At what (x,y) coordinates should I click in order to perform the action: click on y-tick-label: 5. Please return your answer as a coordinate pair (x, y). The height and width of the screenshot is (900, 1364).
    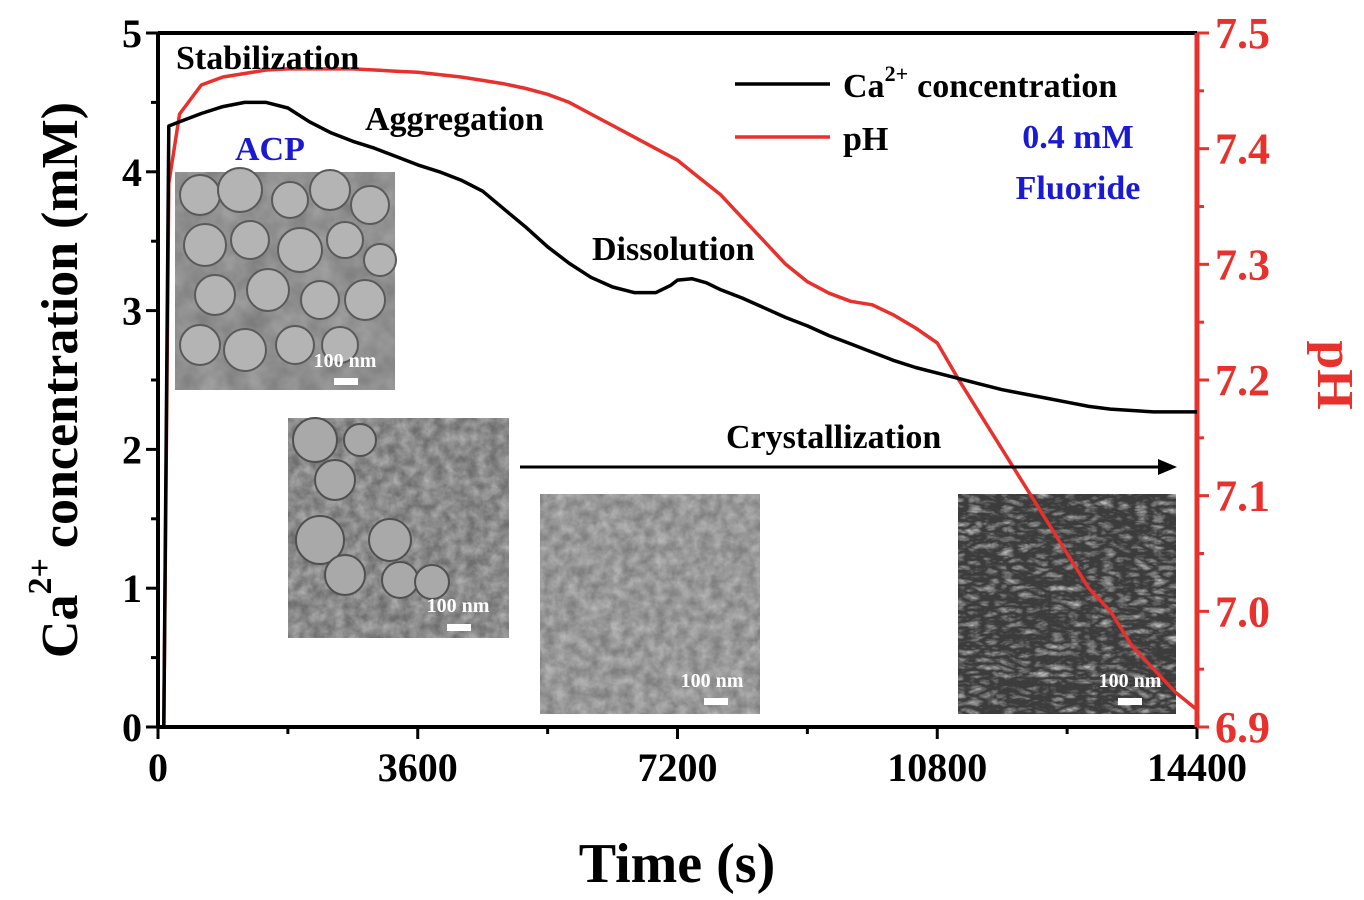
    Looking at the image, I should click on (132, 33).